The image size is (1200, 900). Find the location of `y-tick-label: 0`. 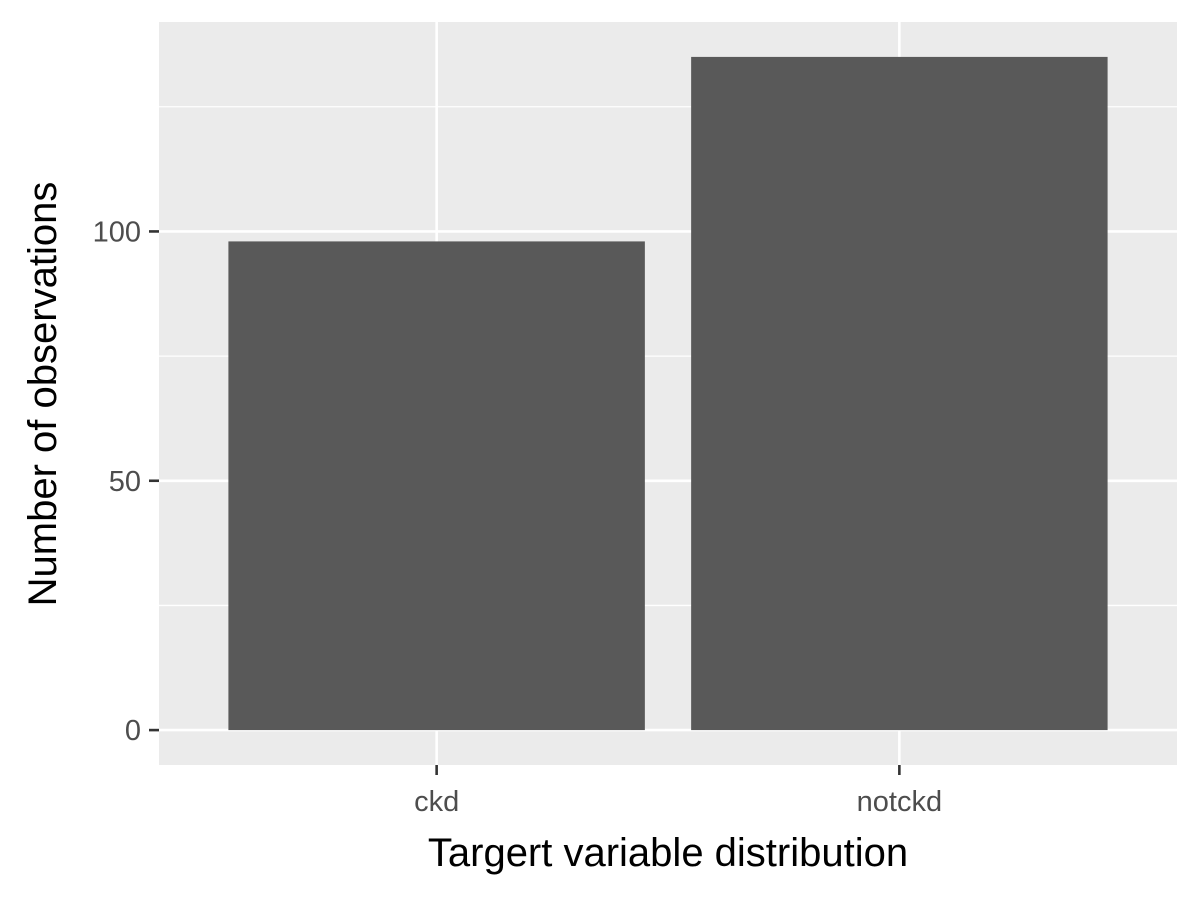

y-tick-label: 0 is located at coordinates (133, 731).